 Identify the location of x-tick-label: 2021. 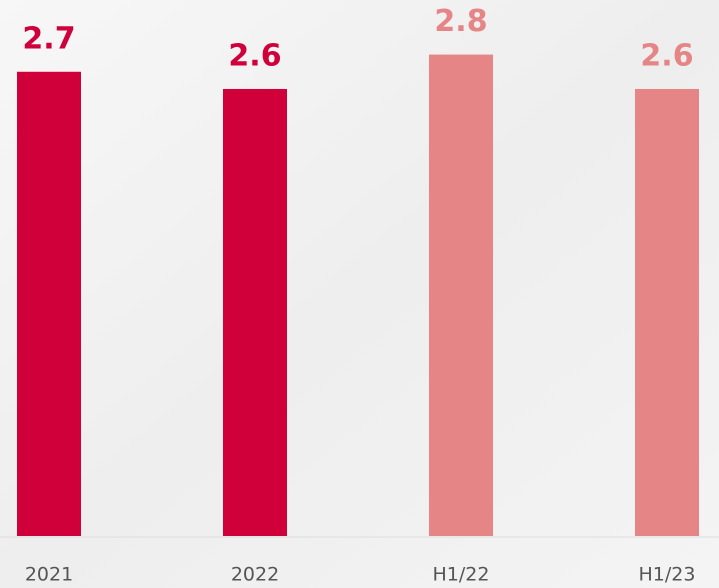
(49, 575).